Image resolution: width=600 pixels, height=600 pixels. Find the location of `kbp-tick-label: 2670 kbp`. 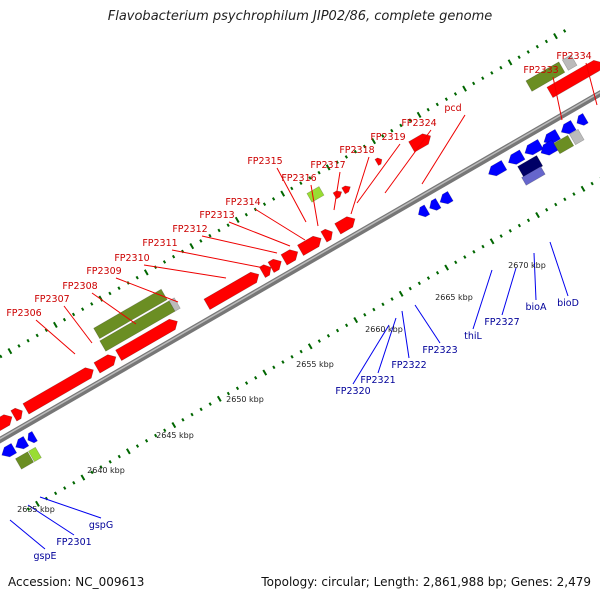

kbp-tick-label: 2670 kbp is located at coordinates (527, 265).